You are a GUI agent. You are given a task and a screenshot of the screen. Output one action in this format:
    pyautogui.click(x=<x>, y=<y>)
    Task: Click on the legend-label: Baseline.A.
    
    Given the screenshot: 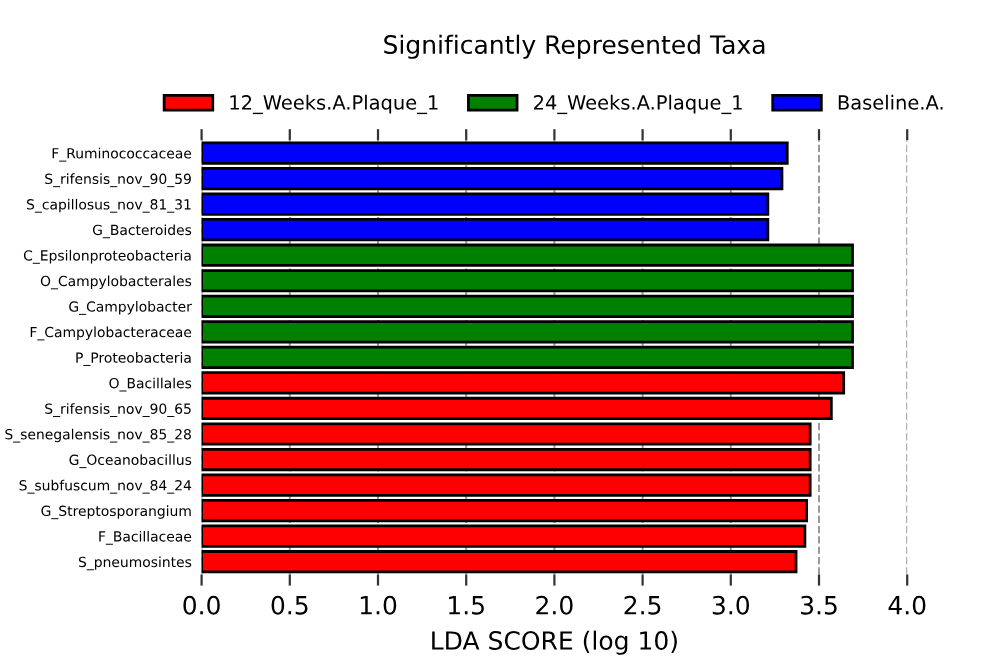 What is the action you would take?
    pyautogui.click(x=890, y=102)
    